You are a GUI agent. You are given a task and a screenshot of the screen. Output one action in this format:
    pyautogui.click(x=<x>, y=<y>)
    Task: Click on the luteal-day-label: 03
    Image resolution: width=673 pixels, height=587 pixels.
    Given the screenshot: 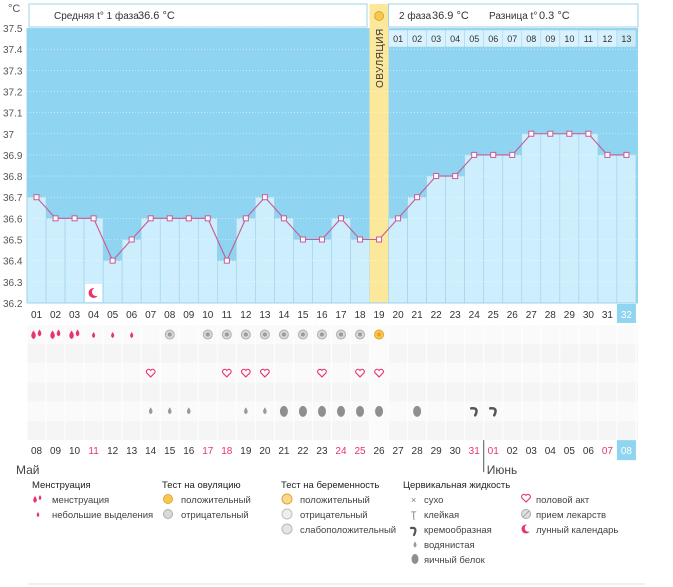 What is the action you would take?
    pyautogui.click(x=436, y=39)
    